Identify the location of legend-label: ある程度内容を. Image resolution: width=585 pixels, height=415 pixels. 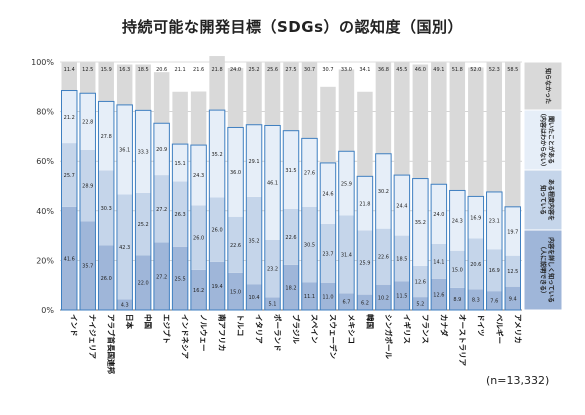
(551, 200).